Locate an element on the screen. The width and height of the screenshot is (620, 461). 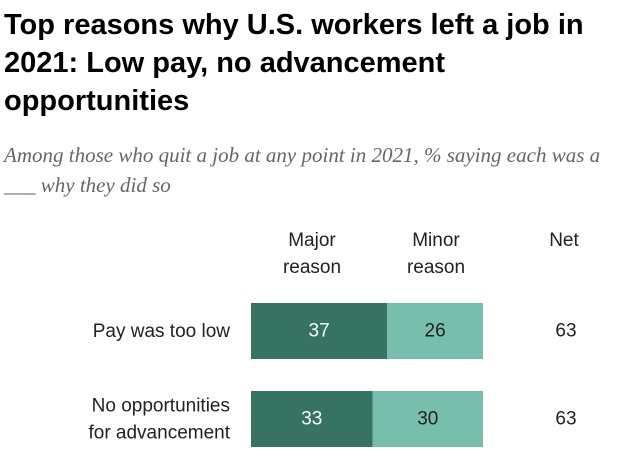
bar-value-major: 33 is located at coordinates (311, 419).